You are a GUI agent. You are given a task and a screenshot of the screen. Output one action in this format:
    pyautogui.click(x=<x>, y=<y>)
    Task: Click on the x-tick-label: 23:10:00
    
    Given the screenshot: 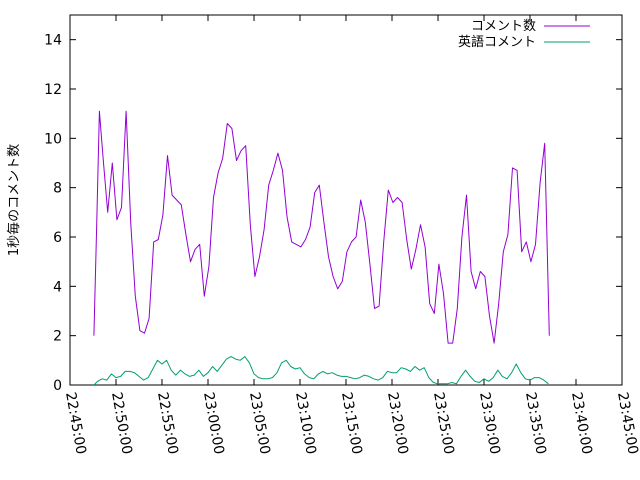 What is the action you would take?
    pyautogui.click(x=305, y=423)
    